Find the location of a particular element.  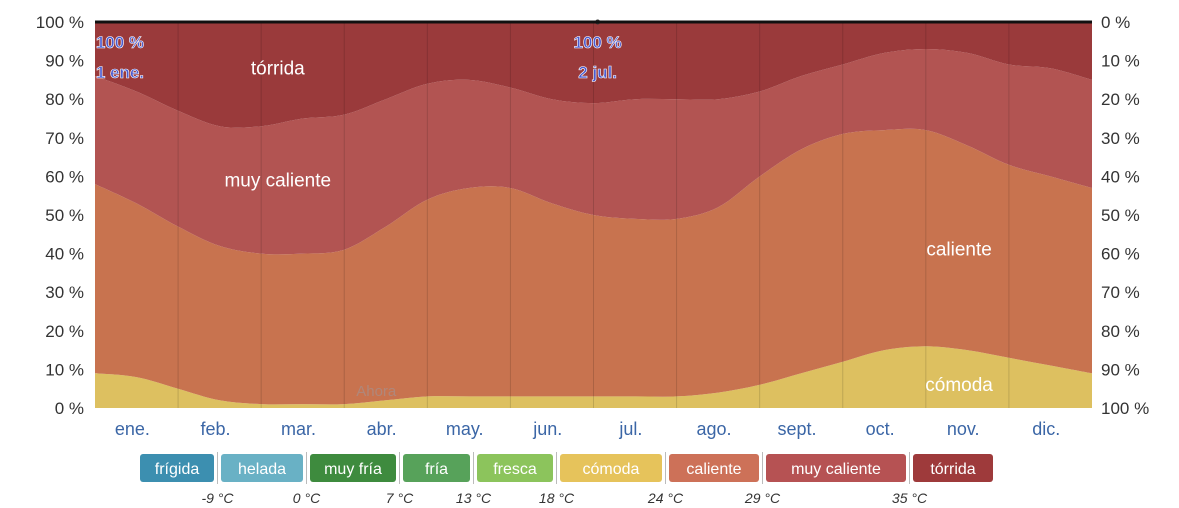

region-label-comoda: cómoda is located at coordinates (959, 385).